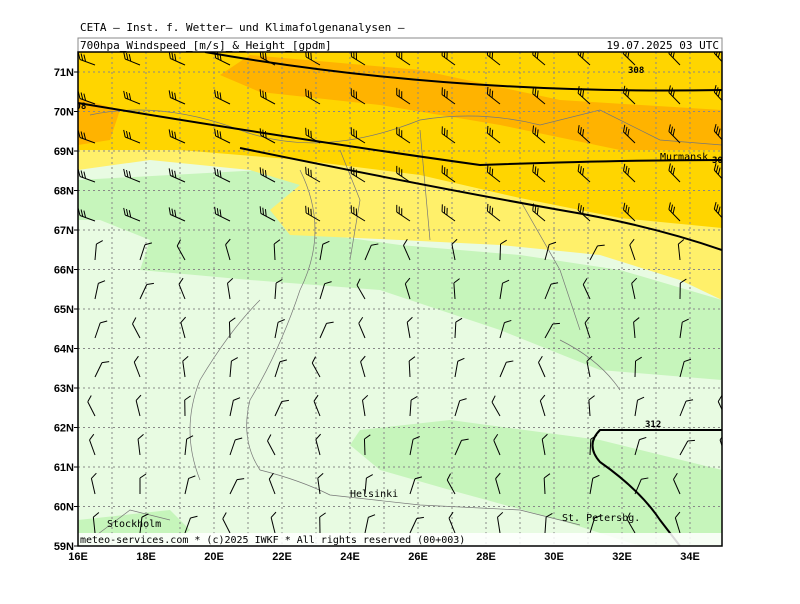 The image size is (800, 604). What do you see at coordinates (206, 45) in the screenshot?
I see `product: 700hpa_Windspeed_[m/s]_&_Height_[gpdm]` at bounding box center [206, 45].